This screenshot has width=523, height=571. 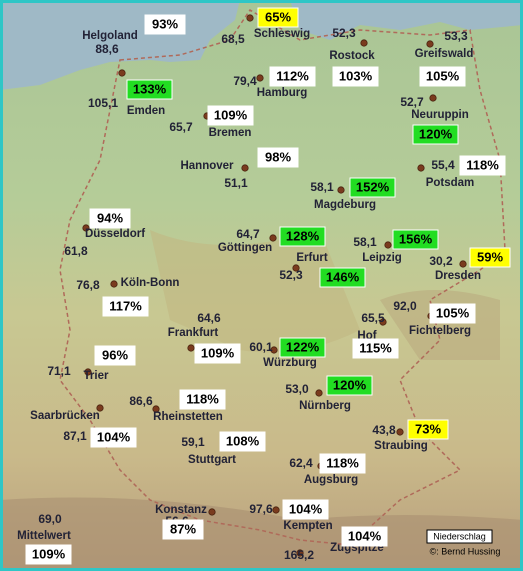 I want to click on station-name: Augsburg, so click(x=331, y=480).